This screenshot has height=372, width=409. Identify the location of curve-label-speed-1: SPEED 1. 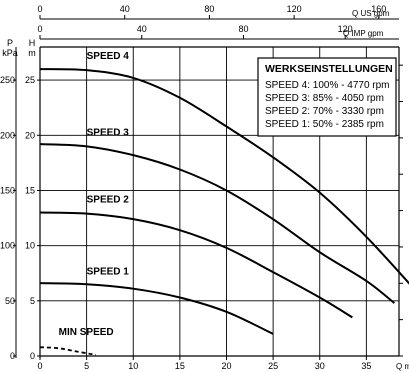
(108, 271).